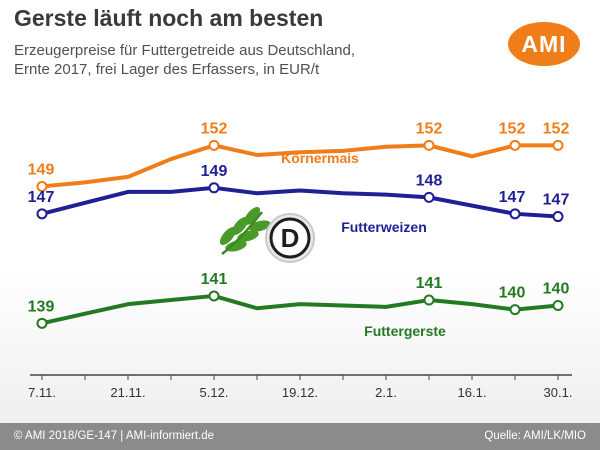  Describe the element at coordinates (214, 392) in the screenshot. I see `x-tick-label: 5.12.` at that location.